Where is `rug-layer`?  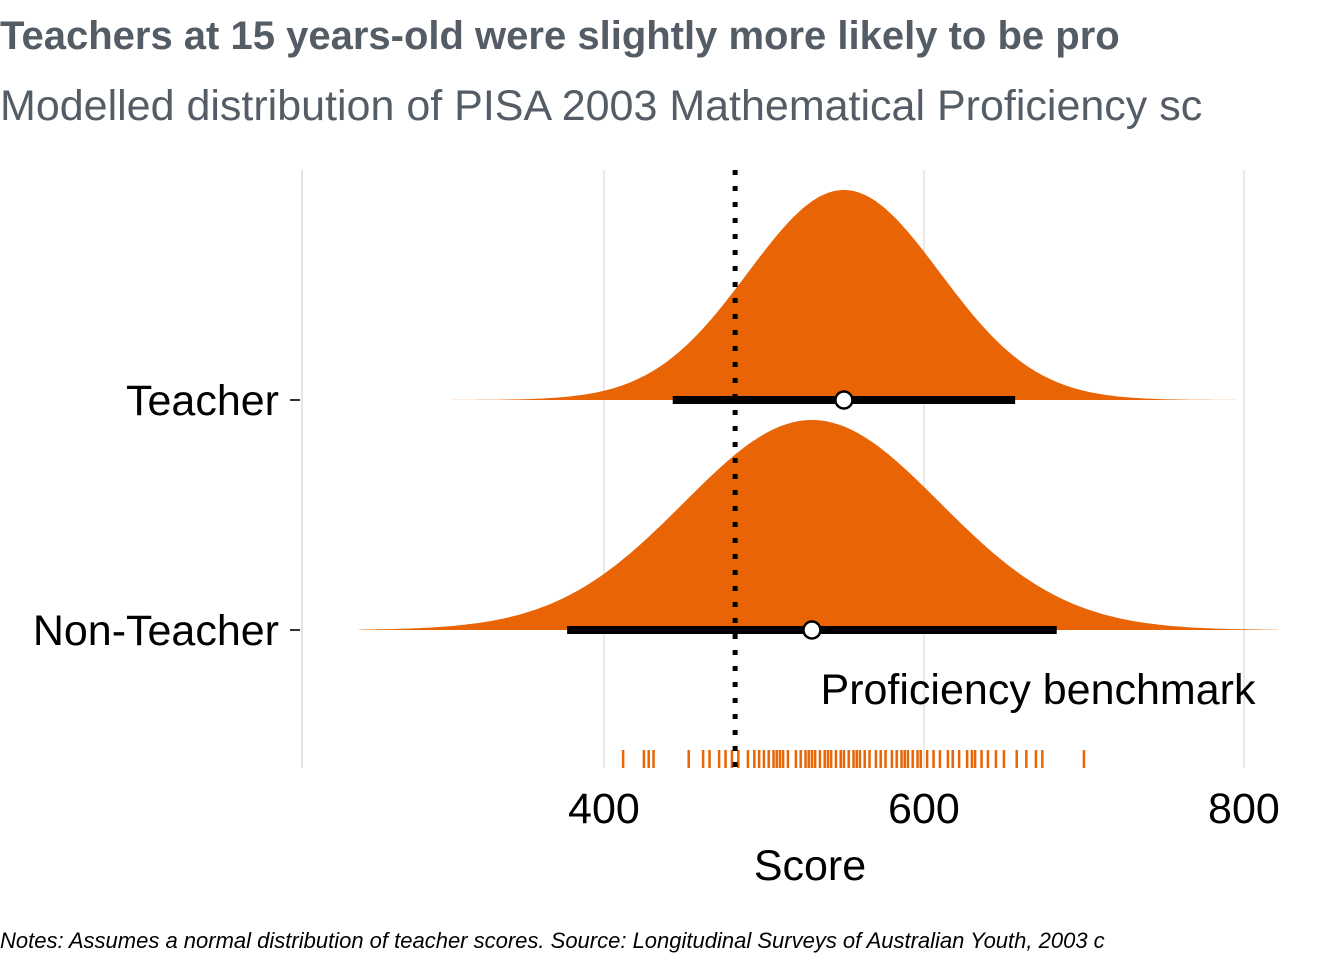
rug-layer is located at coordinates (853, 759).